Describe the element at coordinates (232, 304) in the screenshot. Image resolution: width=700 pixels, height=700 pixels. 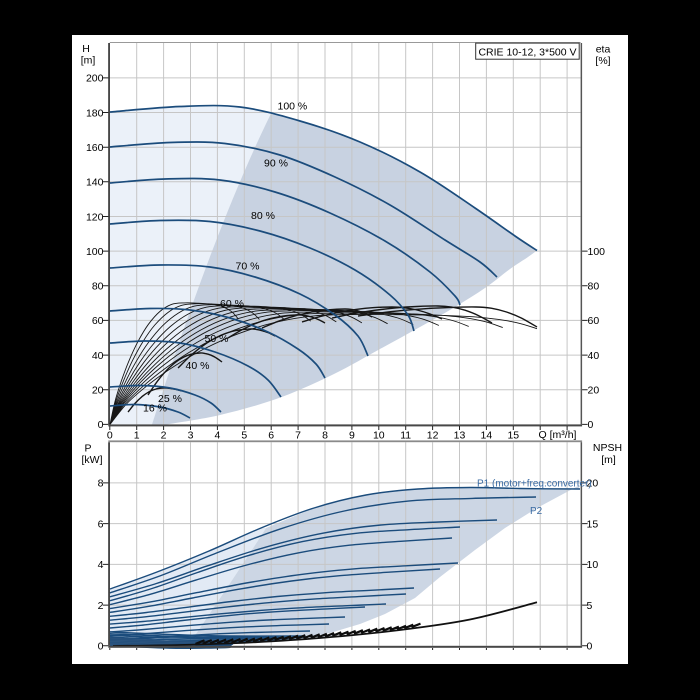
I see `svg-text: 60 %` at that location.